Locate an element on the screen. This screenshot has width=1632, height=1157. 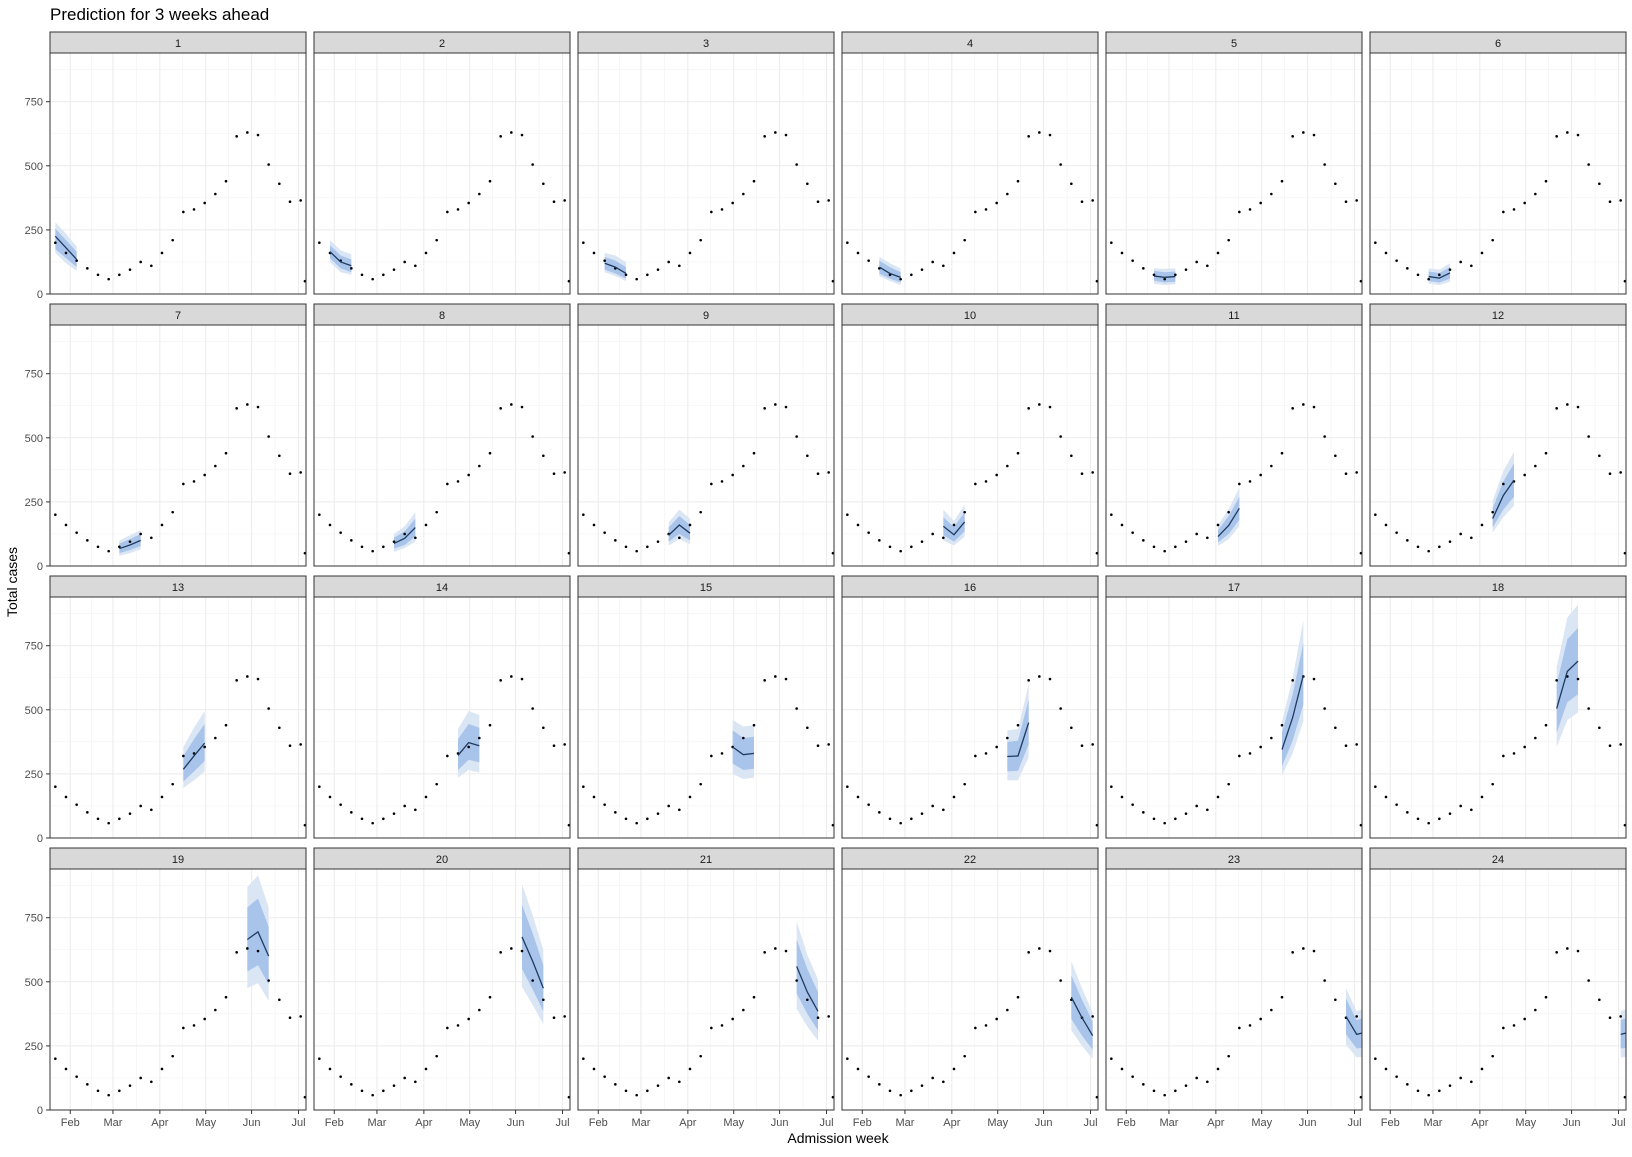
facet-panel-1: 1 0 250 500 750 is located at coordinates (166, 166).